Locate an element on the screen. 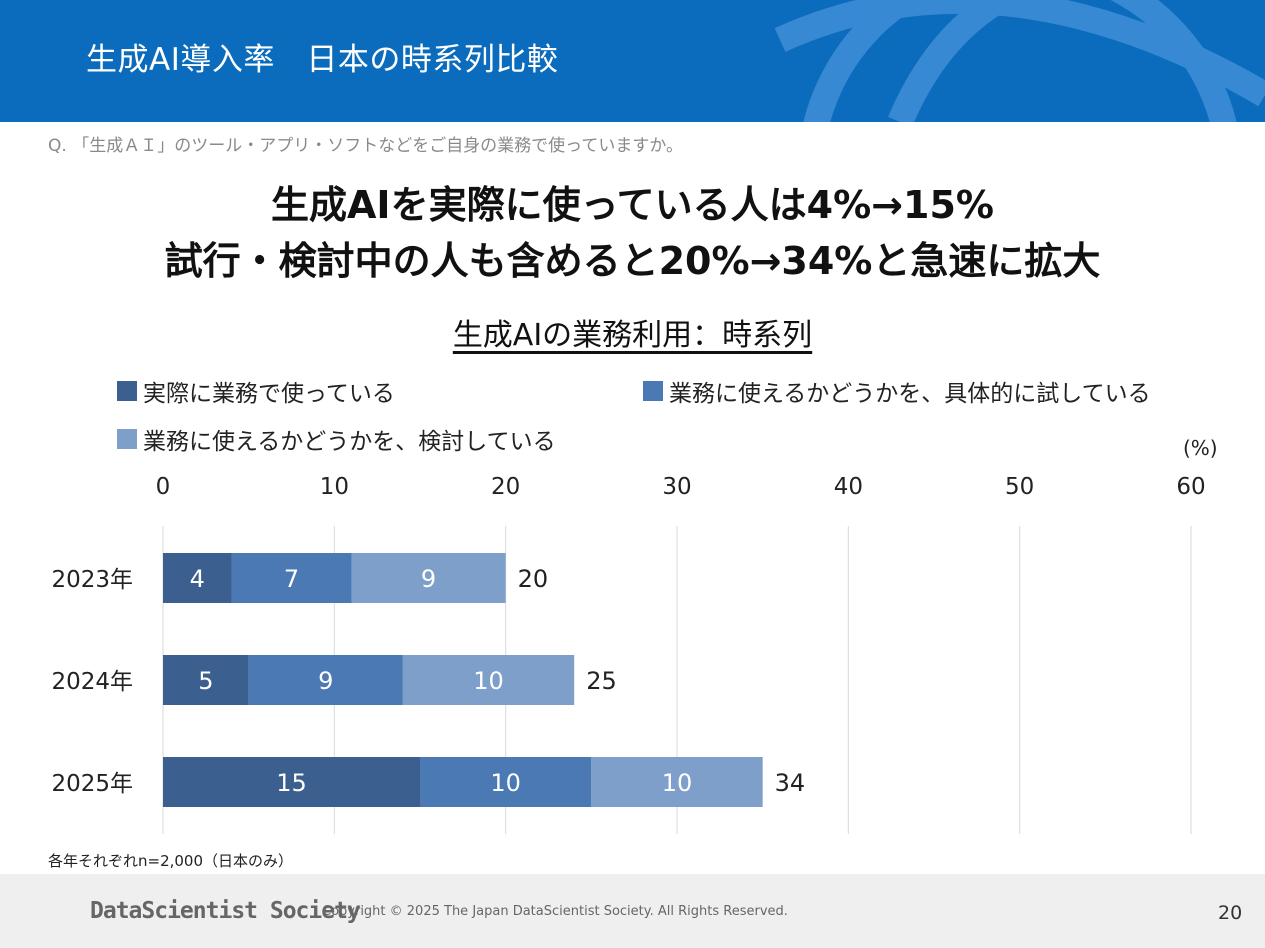 The image size is (1265, 948). bar-total-label: 20 is located at coordinates (533, 579).